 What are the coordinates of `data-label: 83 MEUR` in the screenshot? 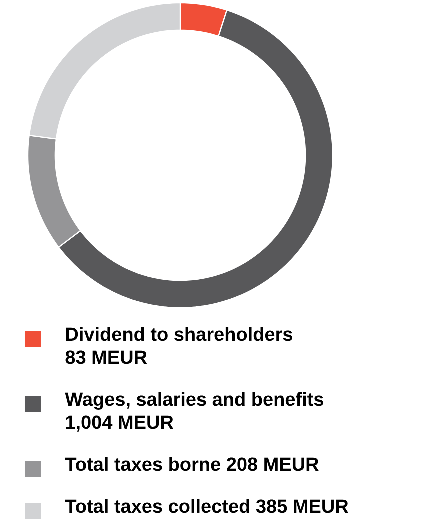 It's located at (107, 357).